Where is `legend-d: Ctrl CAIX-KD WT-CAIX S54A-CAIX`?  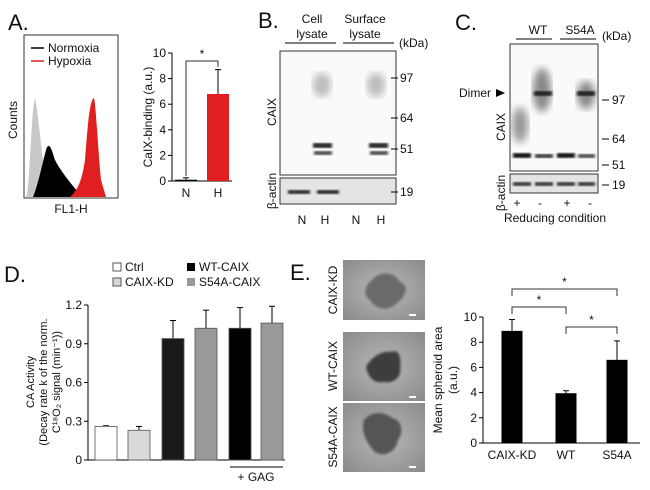 legend-d: Ctrl CAIX-KD WT-CAIX S54A-CAIX is located at coordinates (186, 274).